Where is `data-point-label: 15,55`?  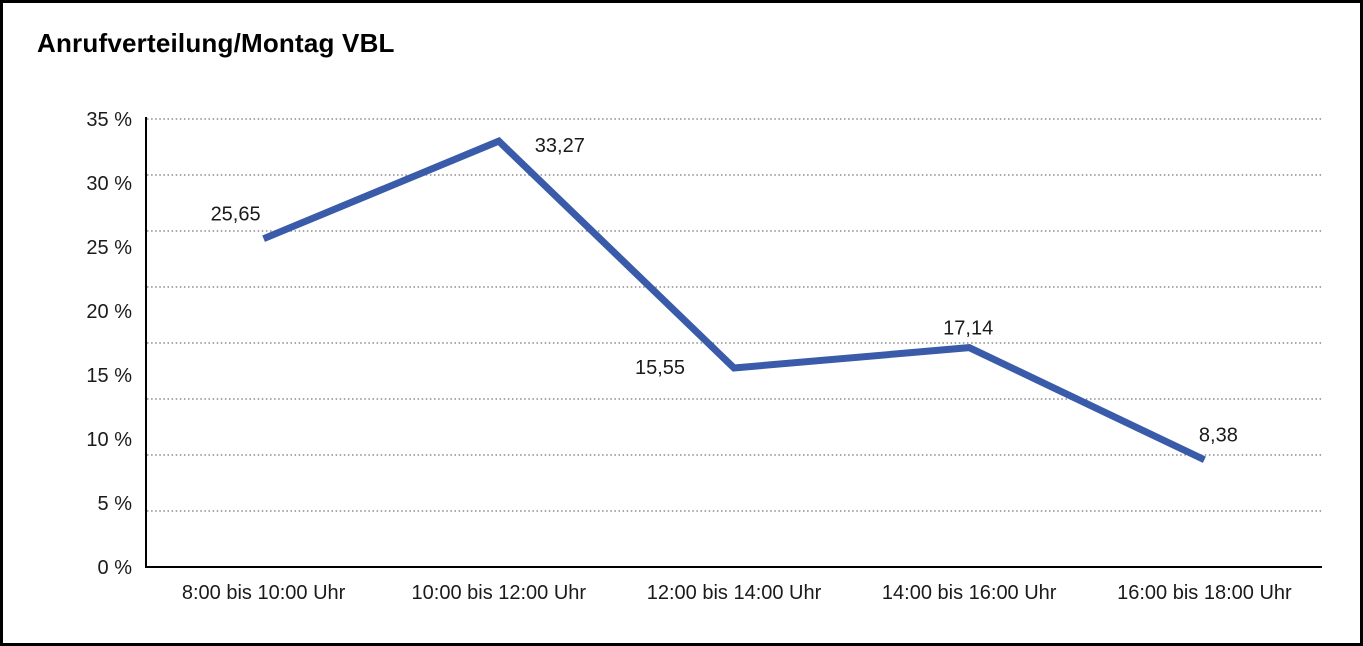 data-point-label: 15,55 is located at coordinates (660, 368).